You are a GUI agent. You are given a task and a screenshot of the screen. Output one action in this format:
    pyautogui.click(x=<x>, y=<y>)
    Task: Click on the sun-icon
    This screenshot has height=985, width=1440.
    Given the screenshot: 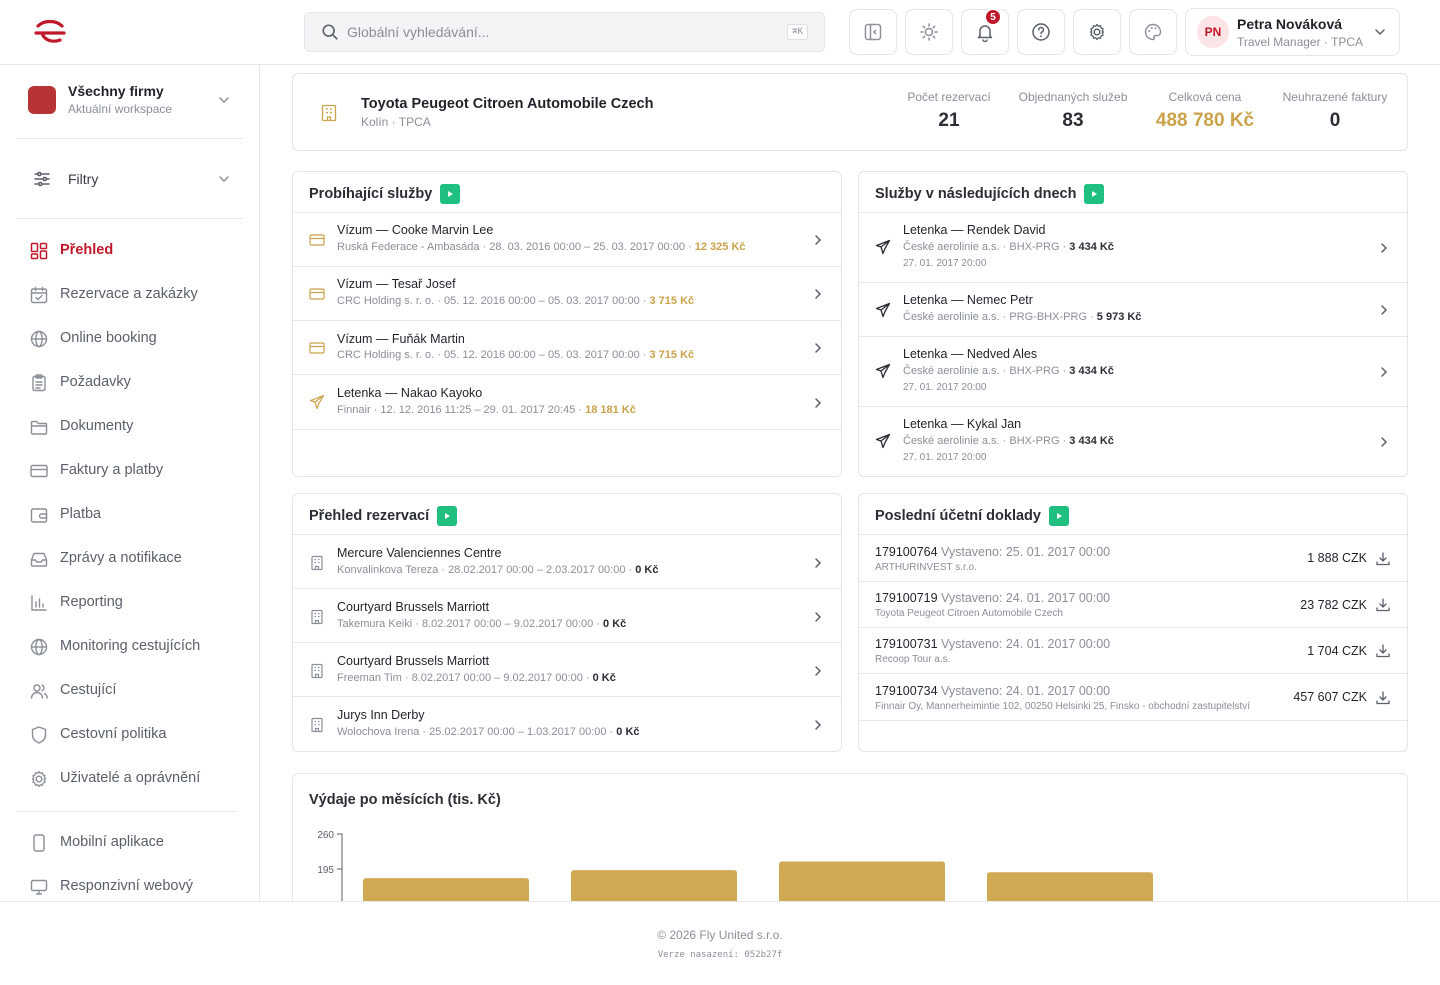 What is the action you would take?
    pyautogui.click(x=929, y=32)
    